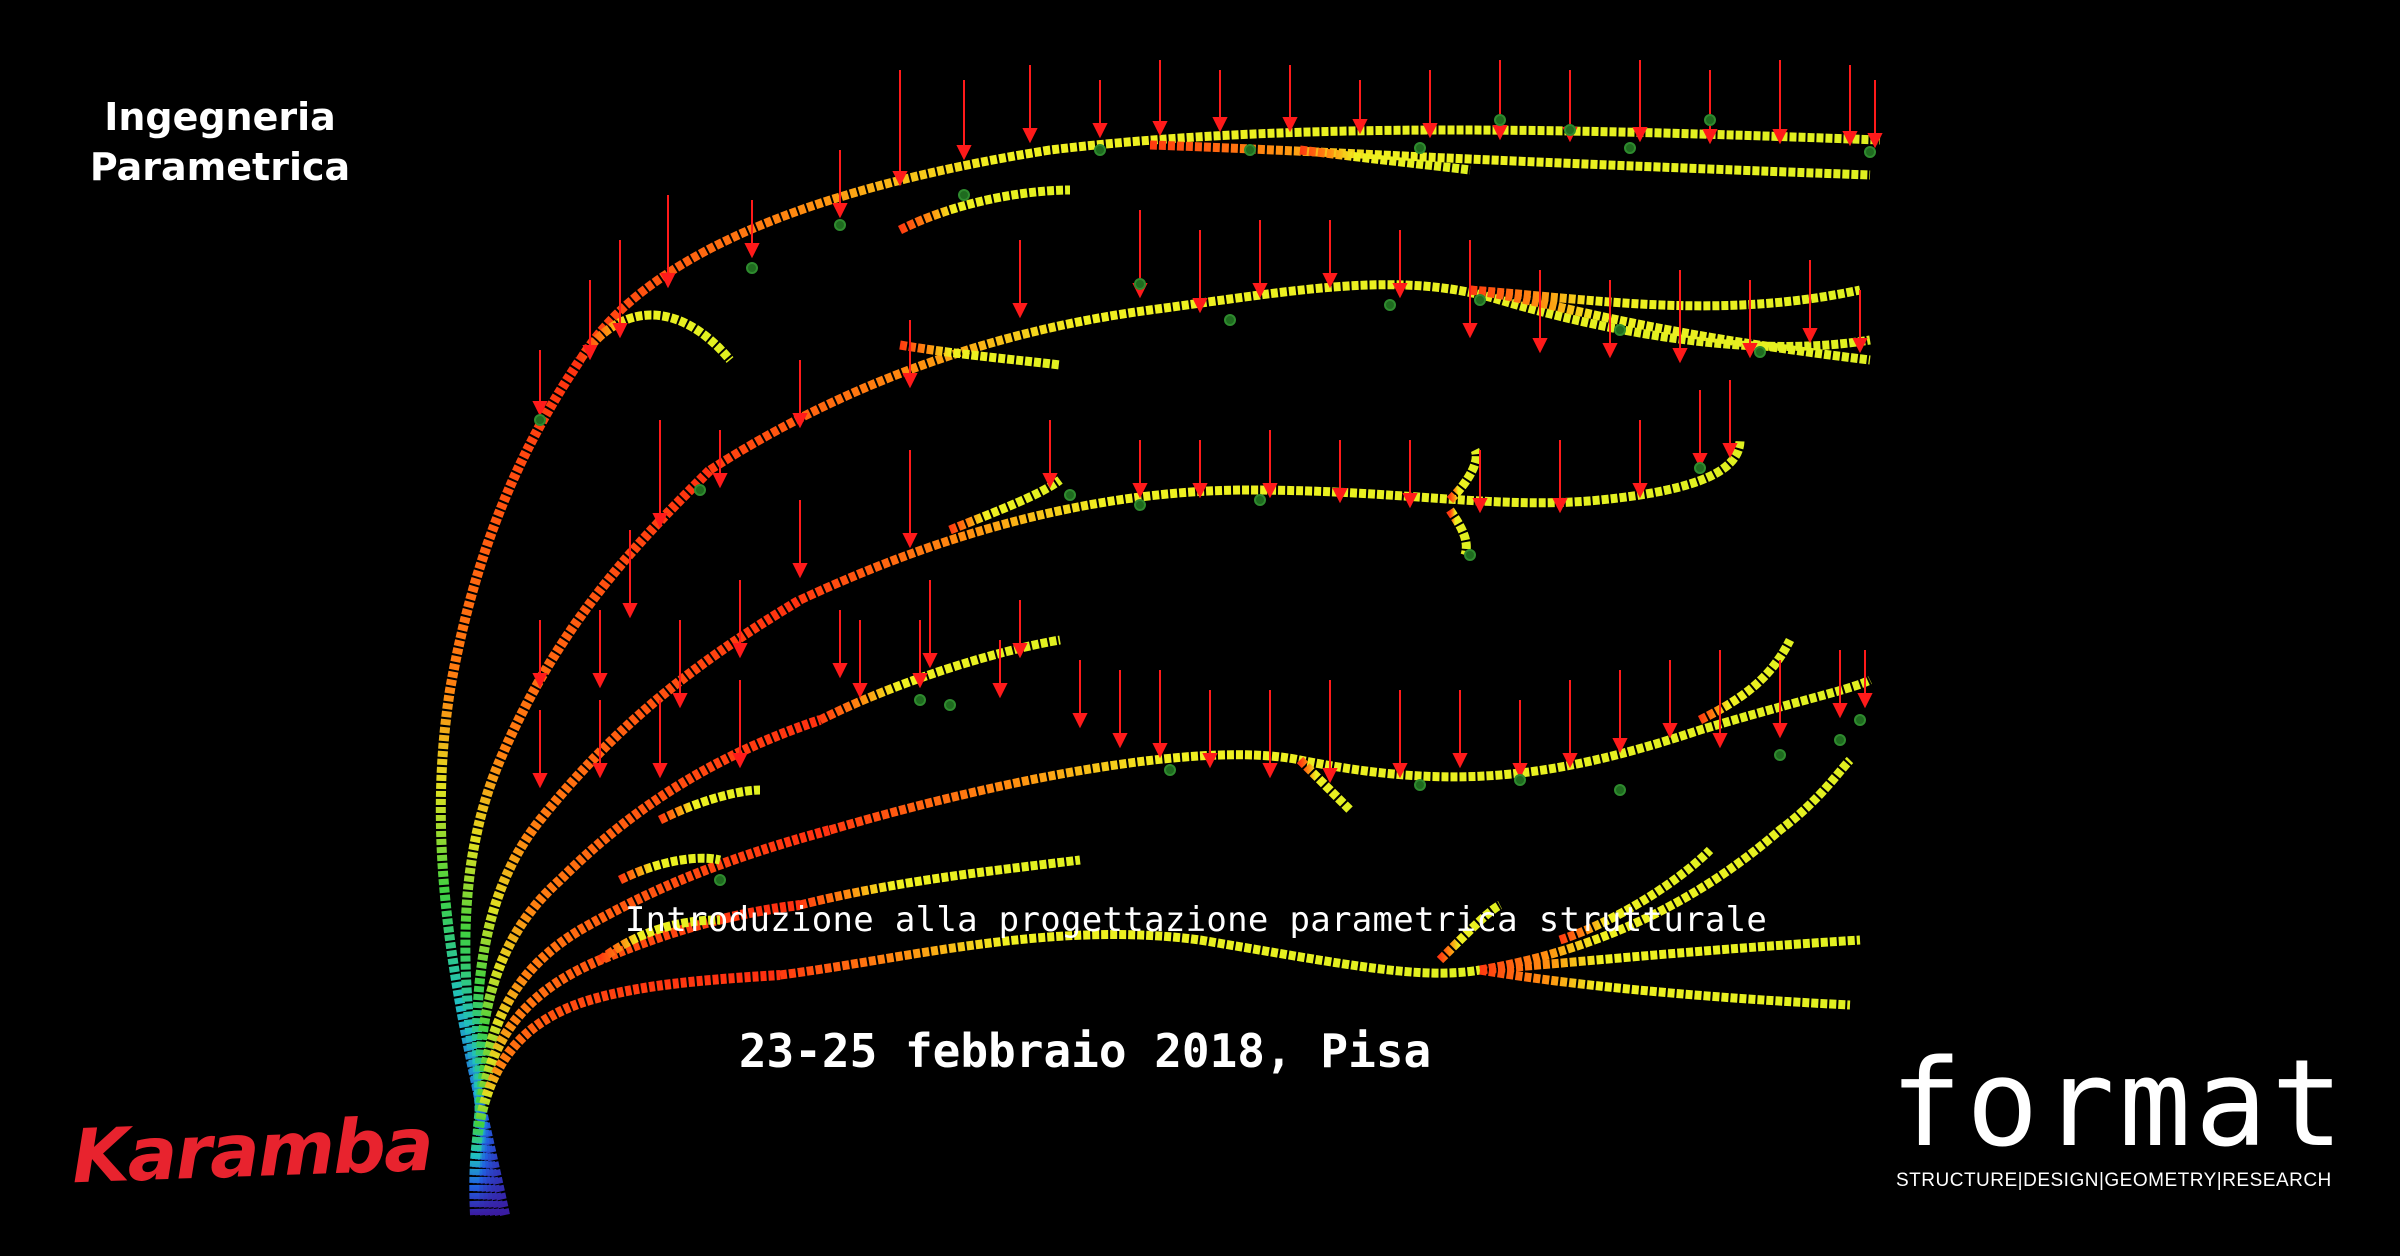 The image size is (2400, 1256). Describe the element at coordinates (2114, 1180) in the screenshot. I see `format-logo-tagline: STRUCTURE|DESIGN|GEOMETRY|RESEARCH` at that location.